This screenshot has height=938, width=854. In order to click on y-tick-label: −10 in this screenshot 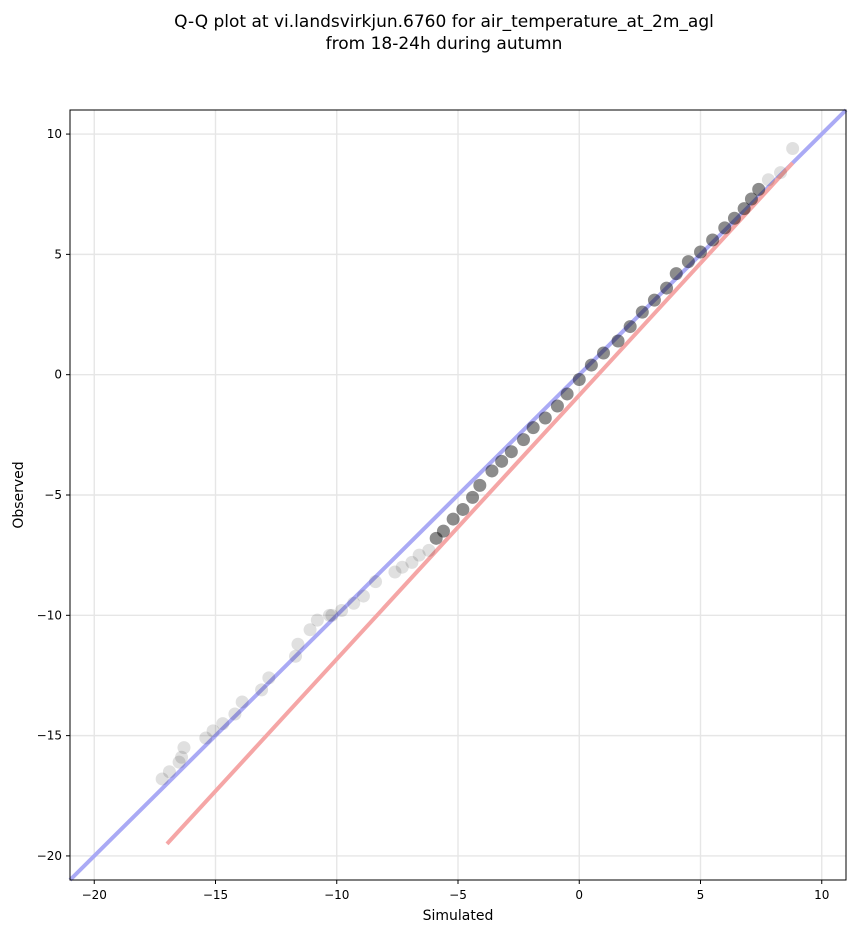, I will do `click(49, 615)`.